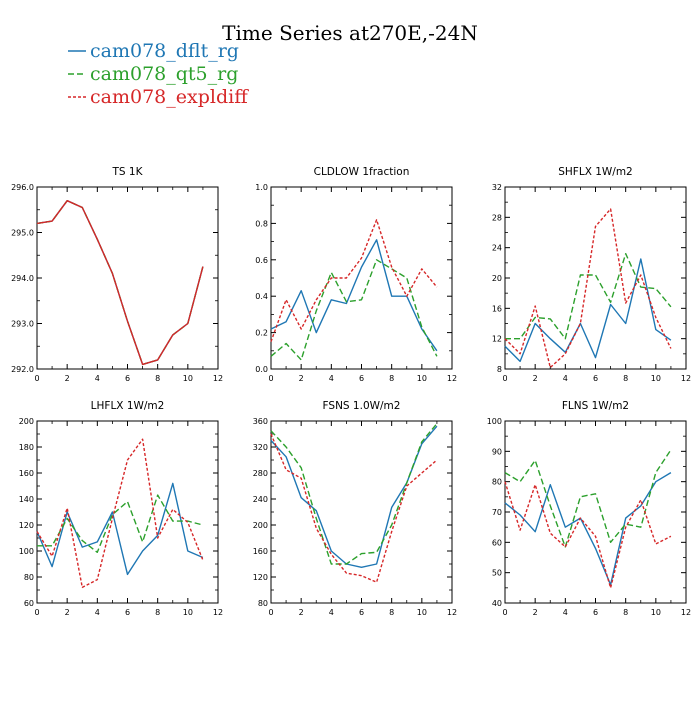  Describe the element at coordinates (497, 339) in the screenshot. I see `y-tick-label: 12` at that location.